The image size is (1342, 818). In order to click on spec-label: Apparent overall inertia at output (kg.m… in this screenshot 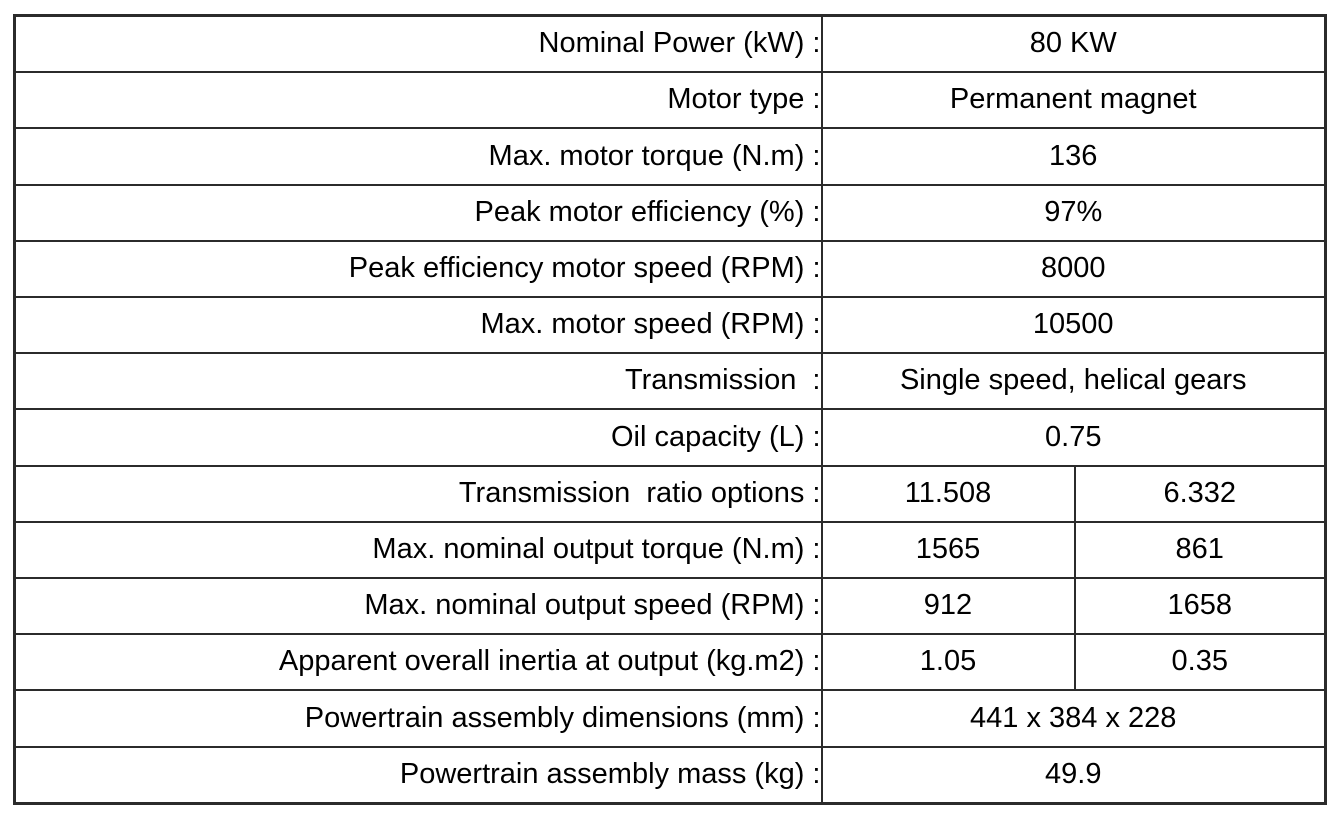, I will do `click(418, 662)`.